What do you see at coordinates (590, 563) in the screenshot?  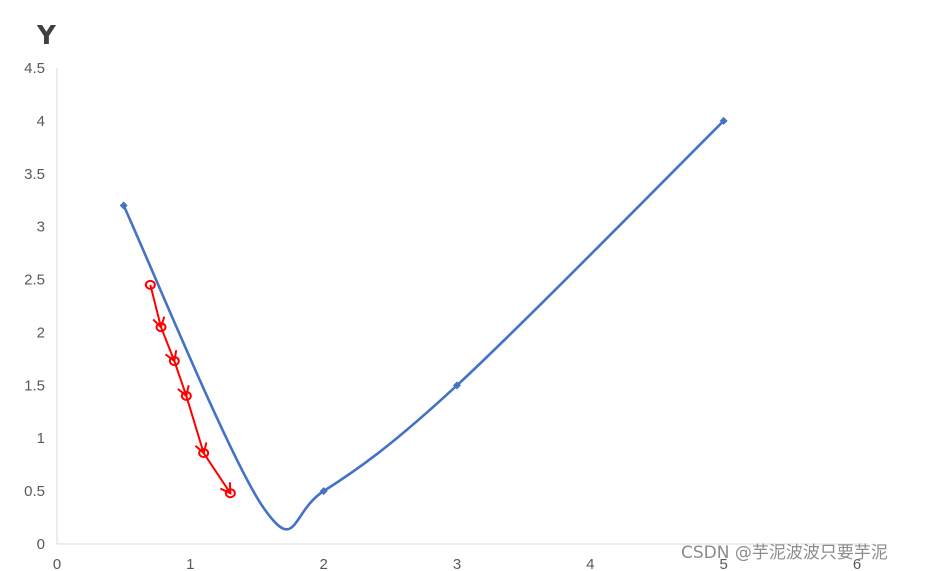 I see `x-tick-label: 4` at bounding box center [590, 563].